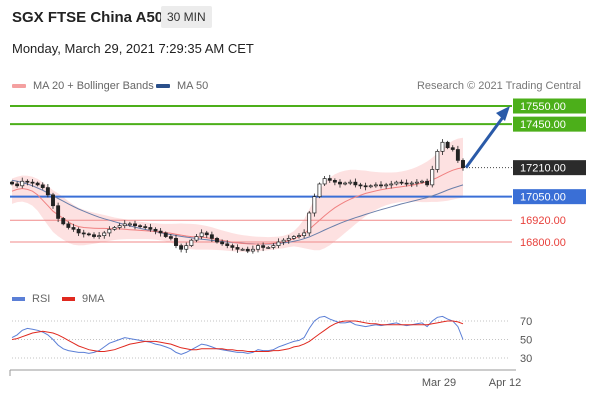 This screenshot has width=590, height=400. What do you see at coordinates (543, 198) in the screenshot?
I see `level-value: 17050.00` at bounding box center [543, 198].